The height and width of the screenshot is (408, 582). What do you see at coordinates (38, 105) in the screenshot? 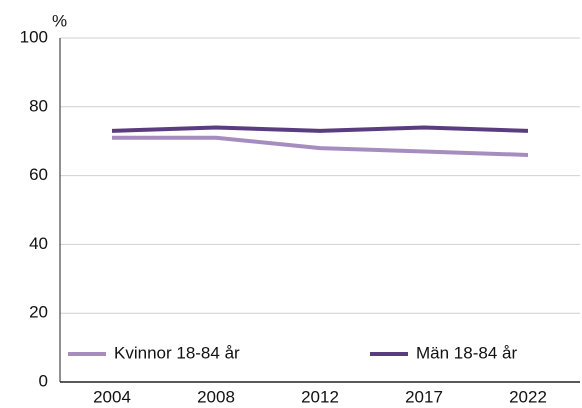
I see `y-tick-label: 80` at bounding box center [38, 105].